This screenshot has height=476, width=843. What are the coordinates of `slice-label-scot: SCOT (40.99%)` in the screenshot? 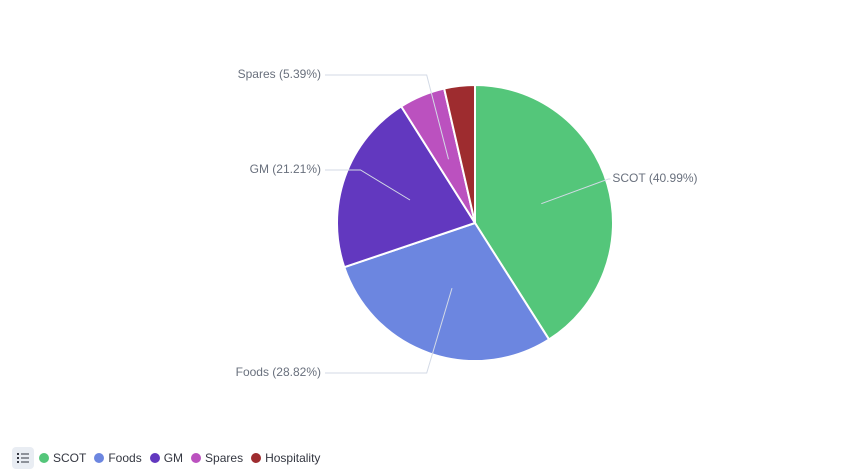 It's located at (654, 178).